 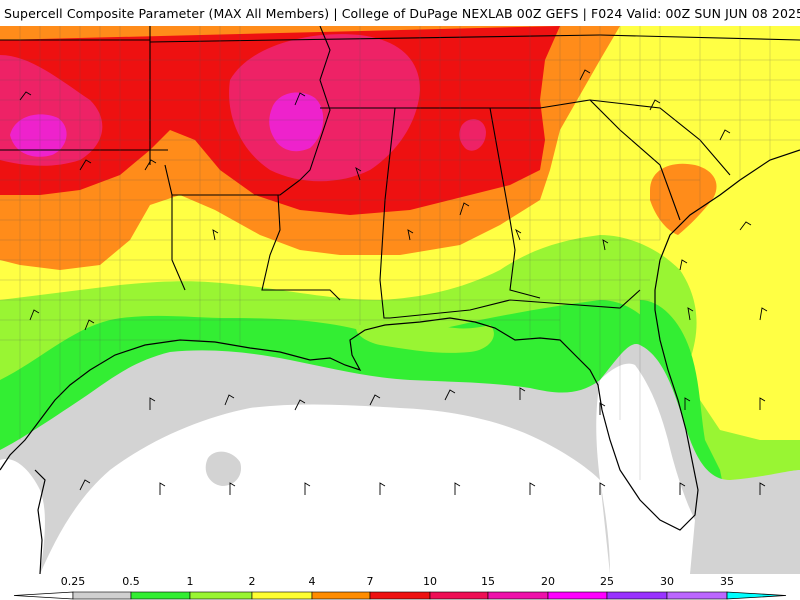 I want to click on scp-magenta-west, so click(x=38, y=135).